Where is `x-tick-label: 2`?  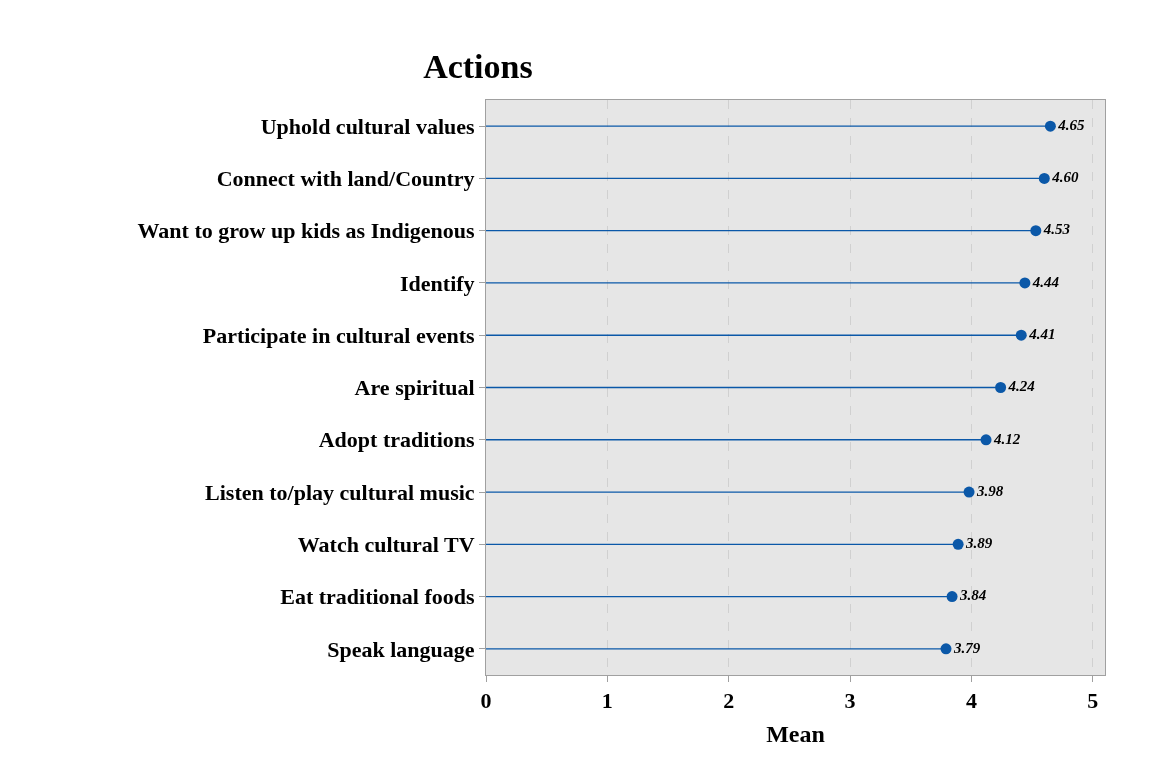 x-tick-label: 2 is located at coordinates (729, 701).